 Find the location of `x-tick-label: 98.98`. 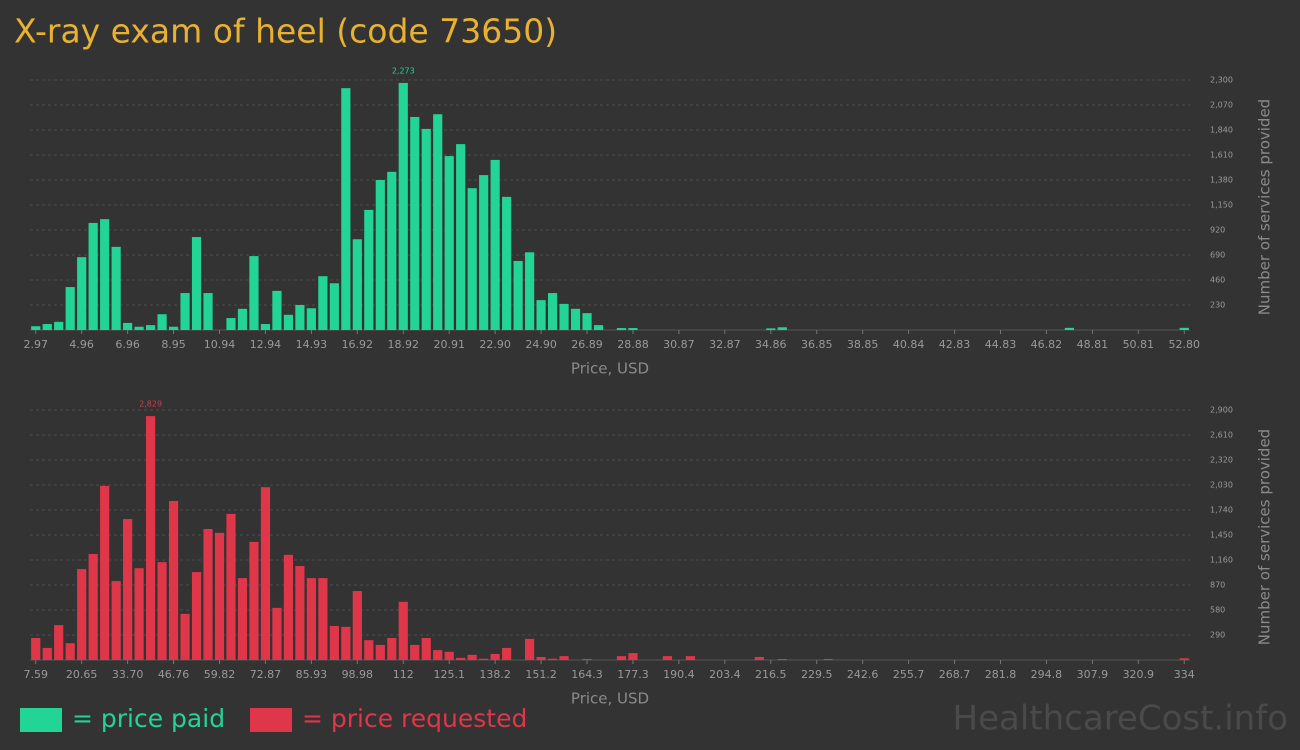

x-tick-label: 98.98 is located at coordinates (358, 674).